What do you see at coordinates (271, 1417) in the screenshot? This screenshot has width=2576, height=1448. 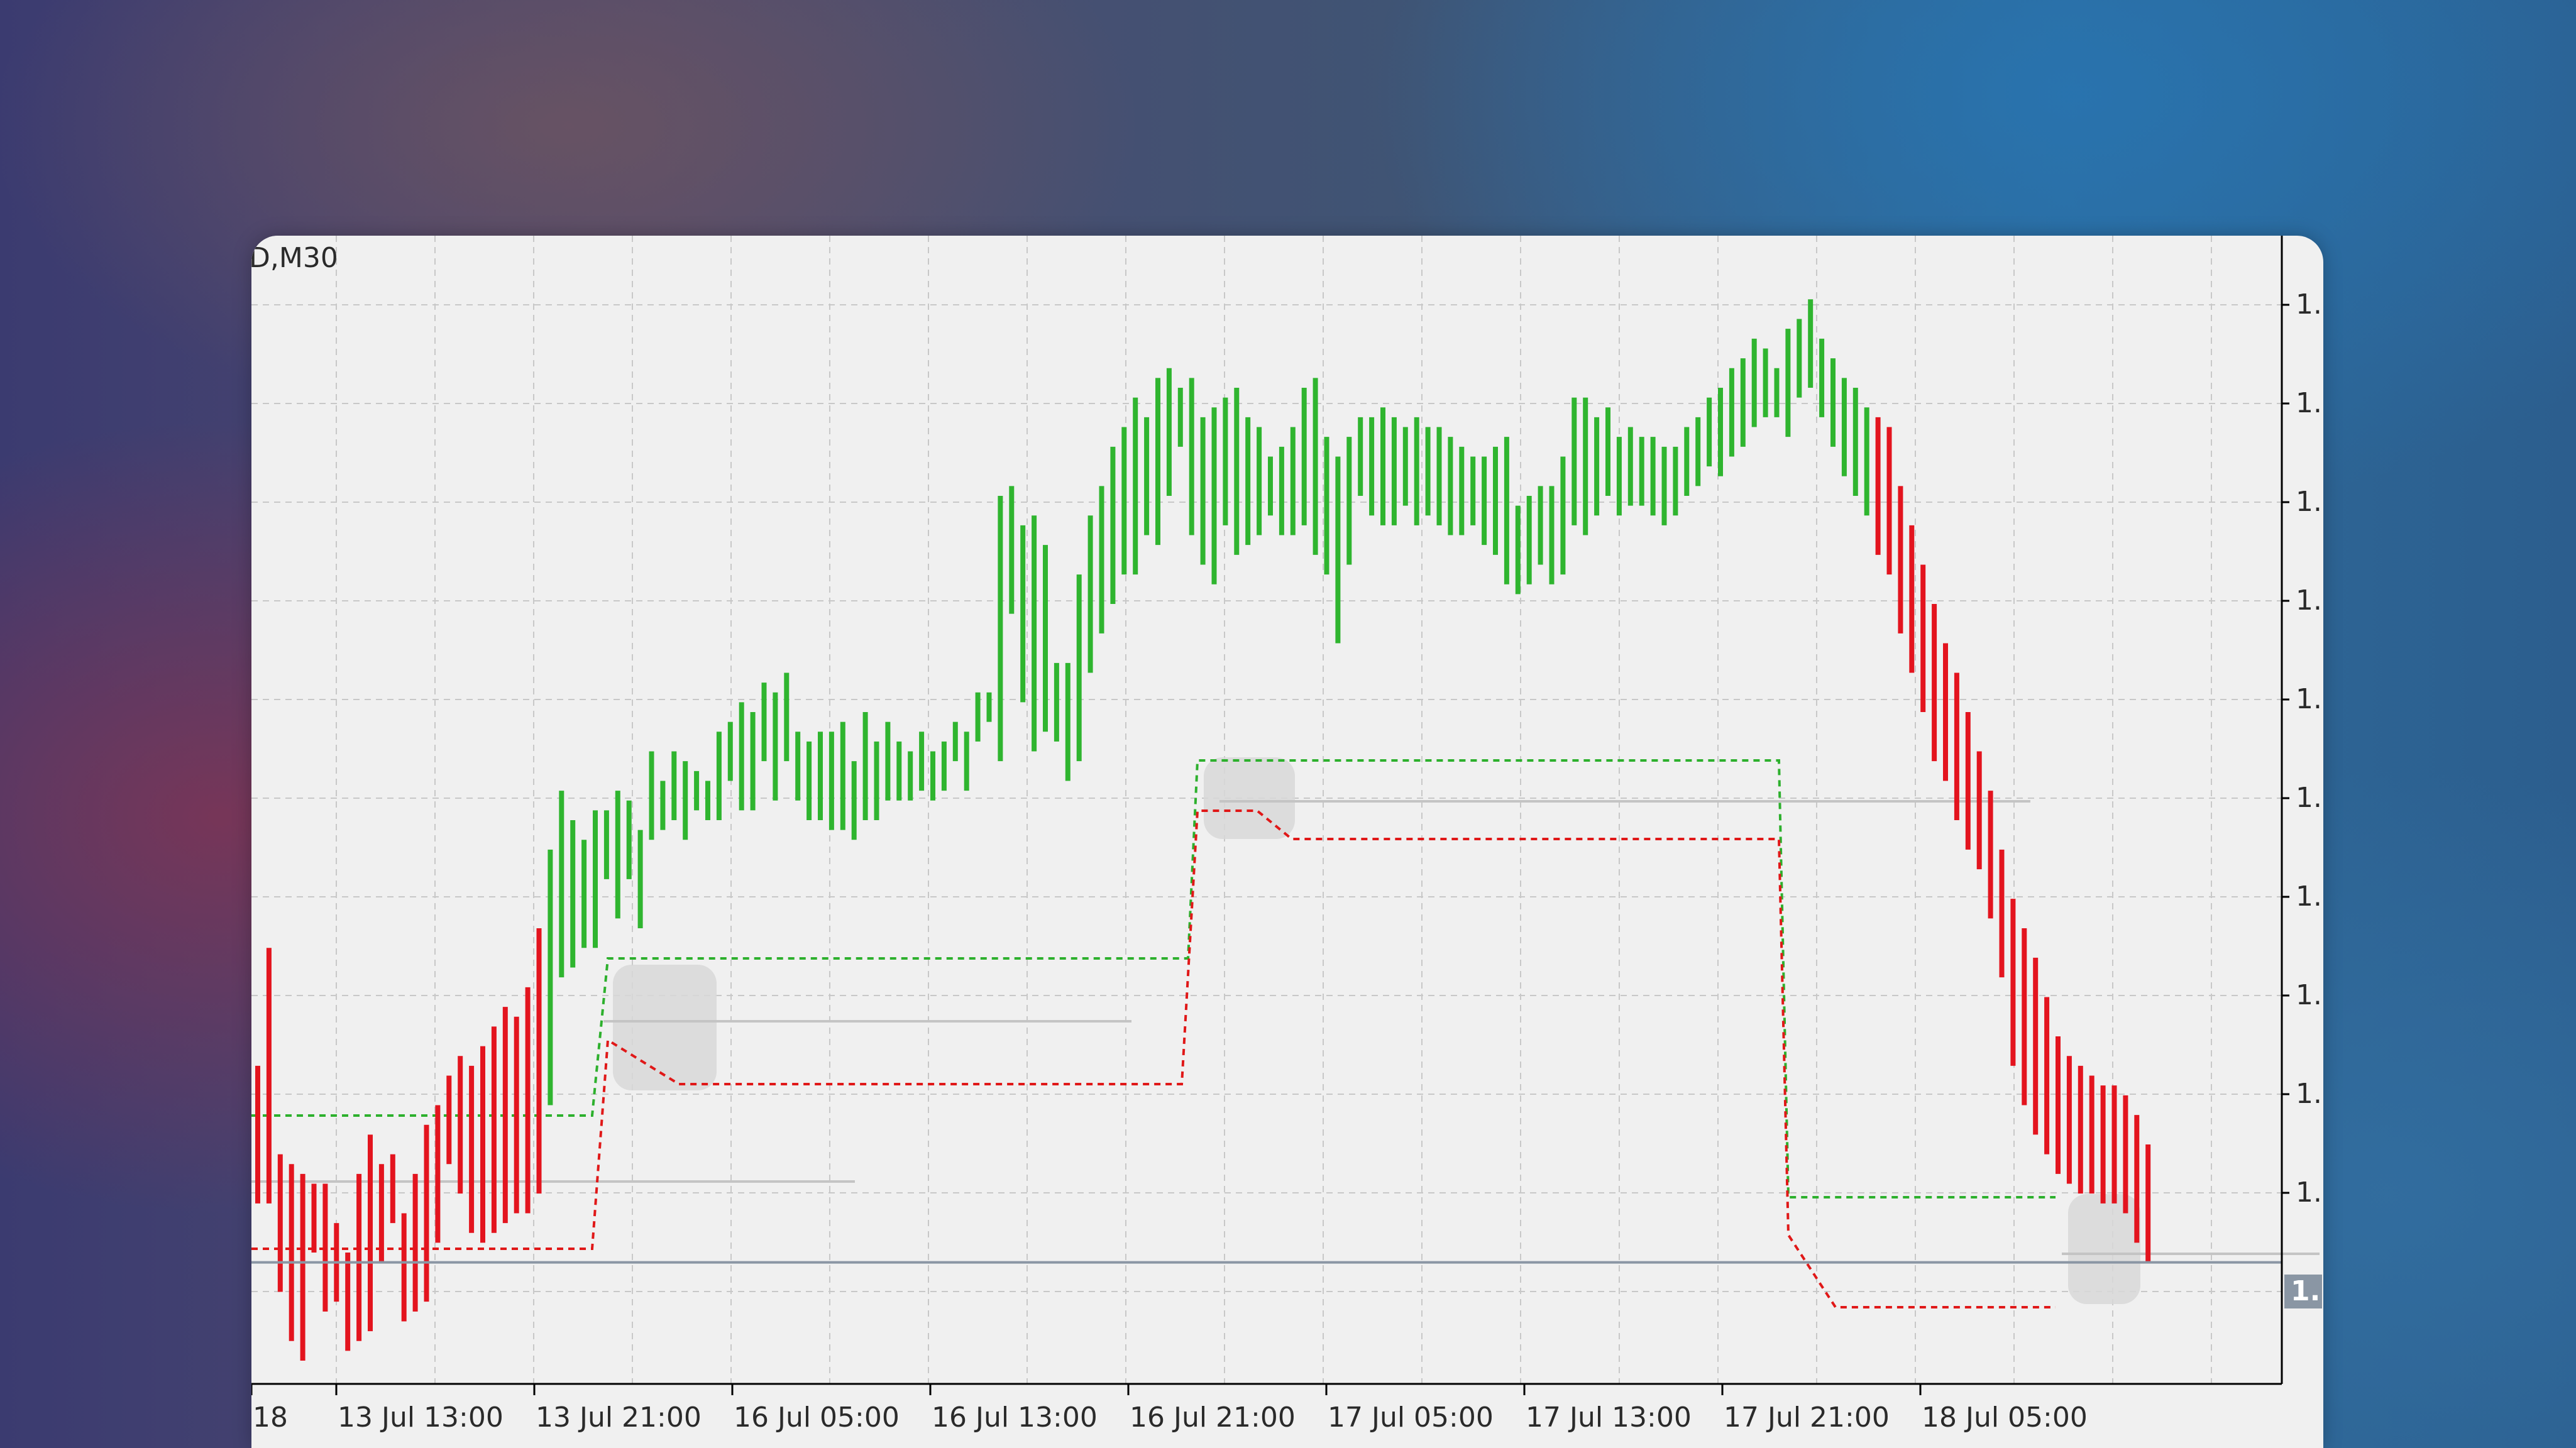 I see `x-tick-label: 18` at bounding box center [271, 1417].